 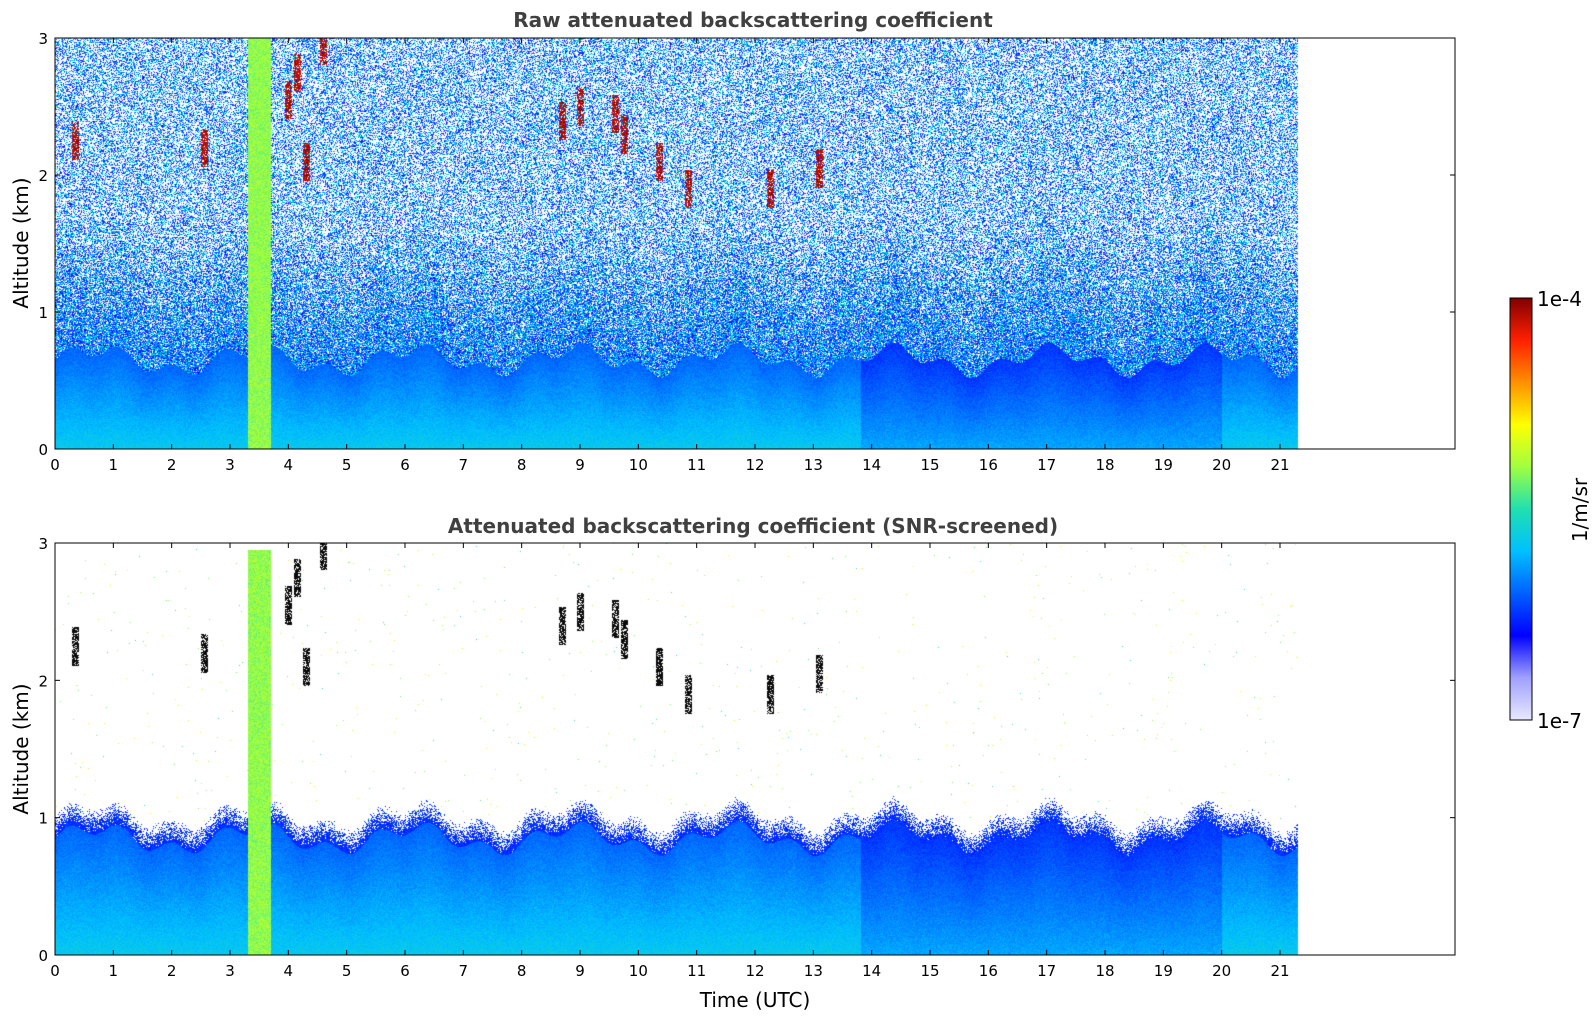 I want to click on colorbar-gradient, so click(x=1521, y=509).